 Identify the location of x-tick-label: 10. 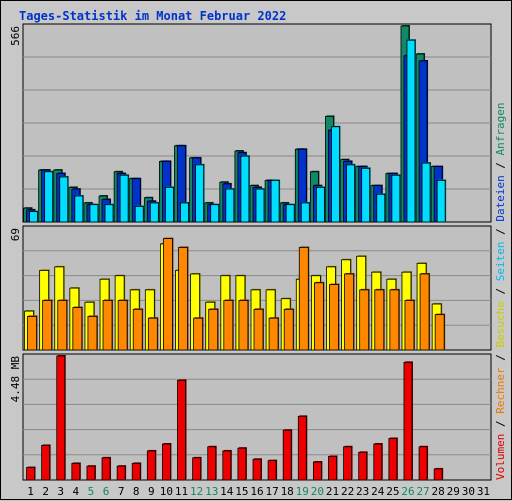
(166, 491).